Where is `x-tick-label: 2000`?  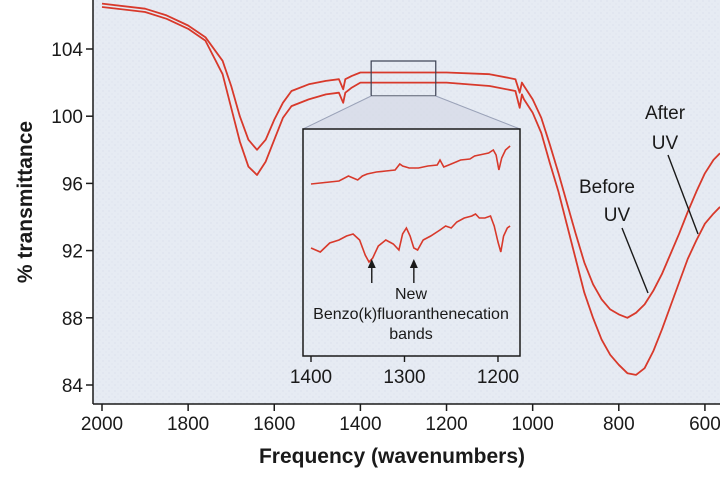
x-tick-label: 2000 is located at coordinates (102, 424).